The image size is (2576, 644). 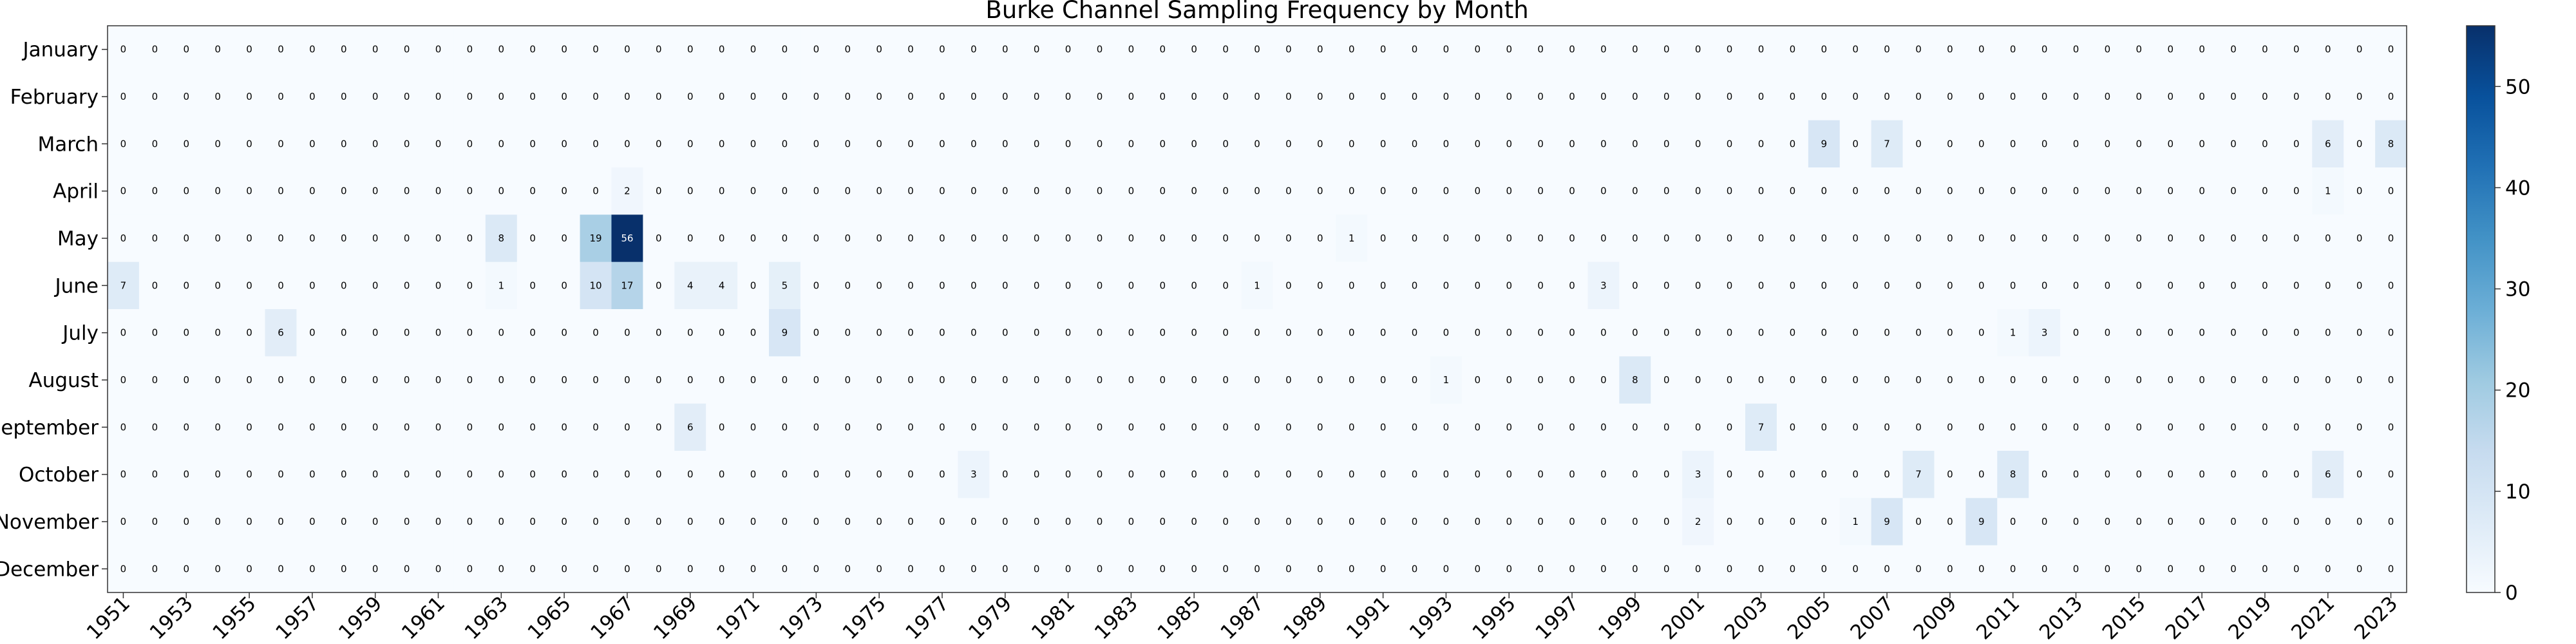 I want to click on colorbar-tick-label: 30, so click(x=2518, y=289).